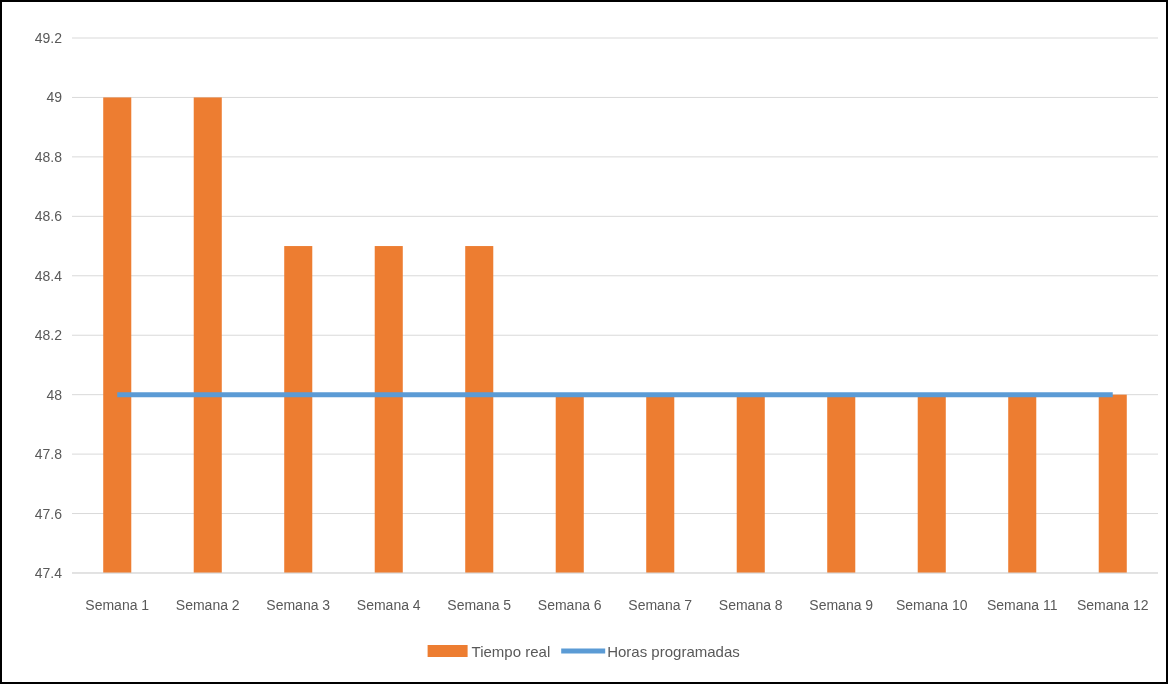  What do you see at coordinates (48, 216) in the screenshot?
I see `y-tick-label: 48.6` at bounding box center [48, 216].